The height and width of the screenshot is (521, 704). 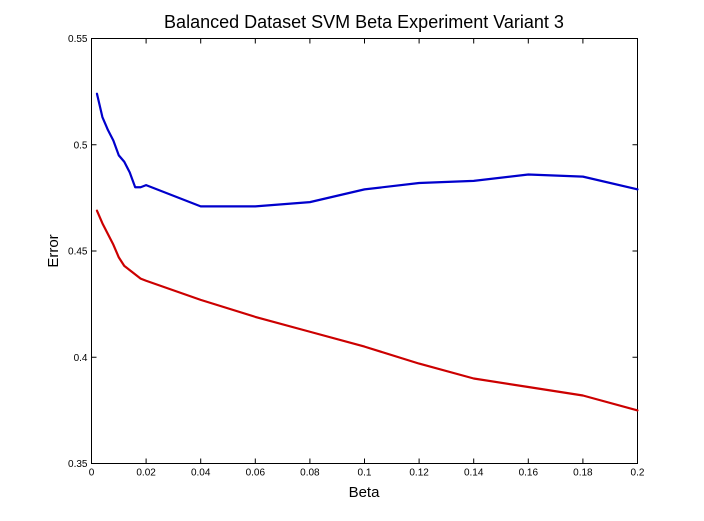 What do you see at coordinates (638, 473) in the screenshot?
I see `x-tick-label: 0.2` at bounding box center [638, 473].